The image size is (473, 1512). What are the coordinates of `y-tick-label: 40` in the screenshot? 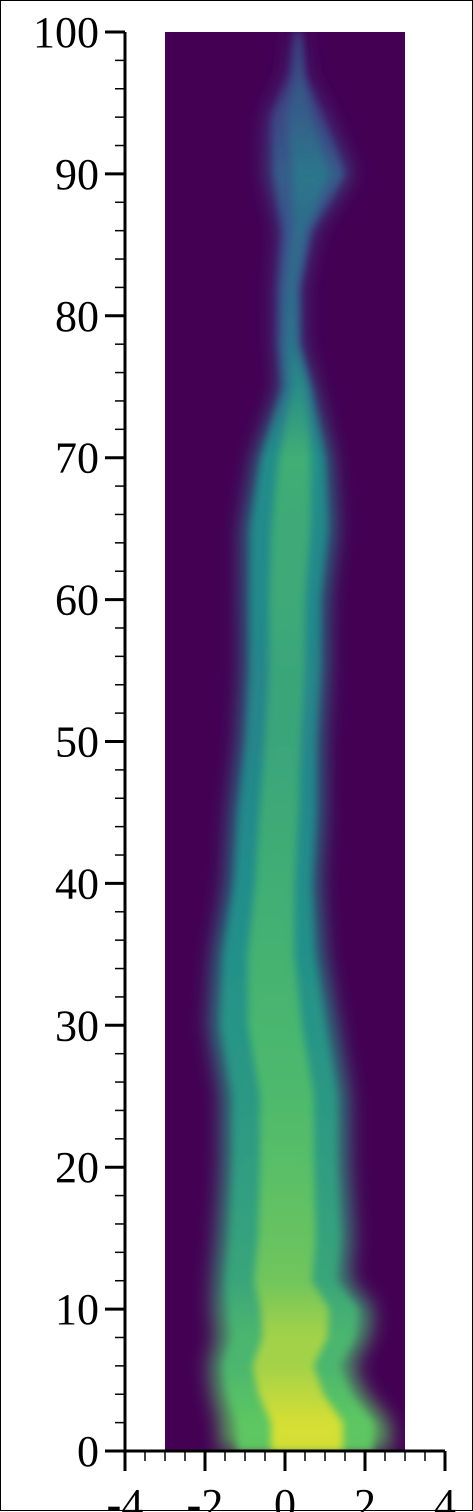 It's located at (77, 883).